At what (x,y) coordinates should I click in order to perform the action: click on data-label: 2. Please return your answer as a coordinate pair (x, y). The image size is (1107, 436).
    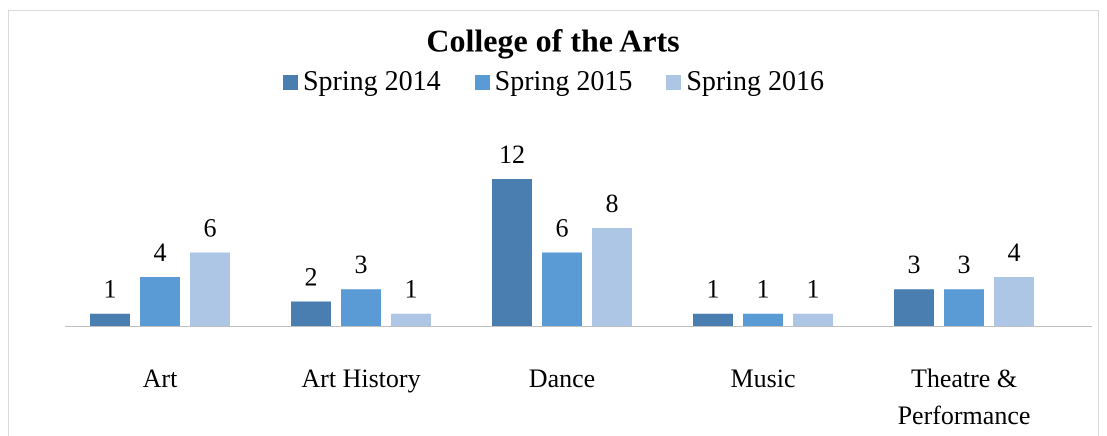
    Looking at the image, I should click on (311, 276).